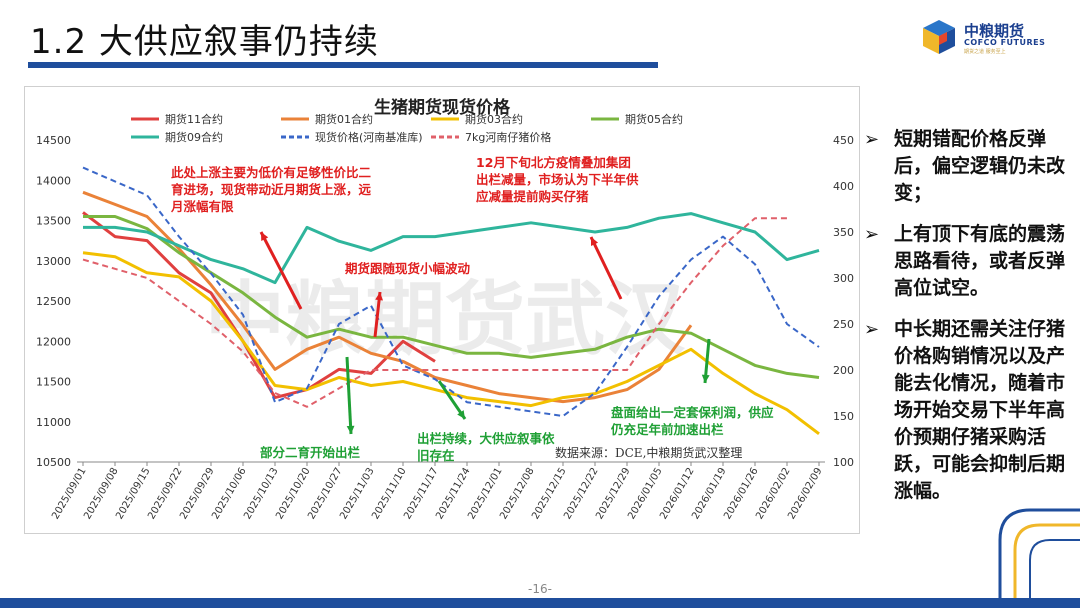  What do you see at coordinates (965, 166) in the screenshot?
I see `bullet-item: ➢ 短期错配价格反弹后，偏空逻辑仍未改变；` at bounding box center [965, 166].